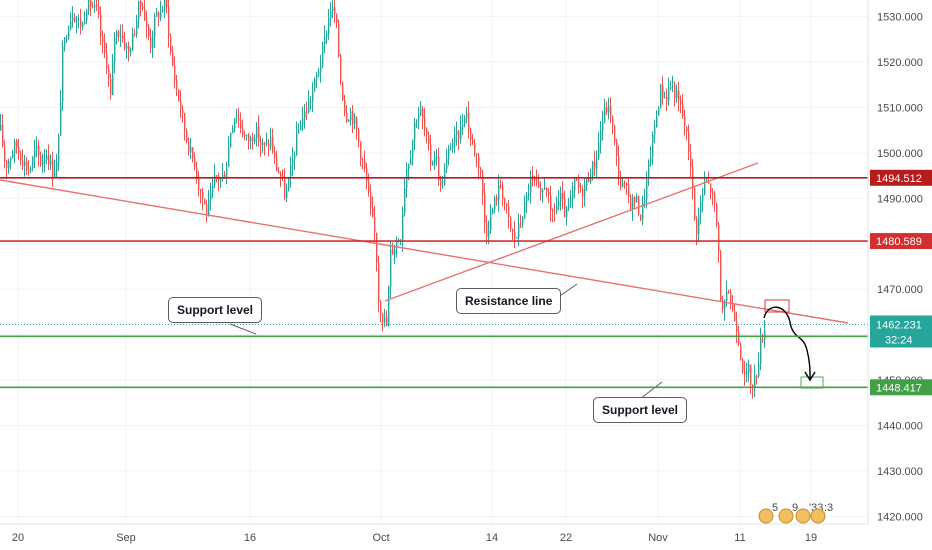 This screenshot has height=550, width=932. Describe the element at coordinates (739, 538) in the screenshot. I see `x-tick-label: 11` at that location.